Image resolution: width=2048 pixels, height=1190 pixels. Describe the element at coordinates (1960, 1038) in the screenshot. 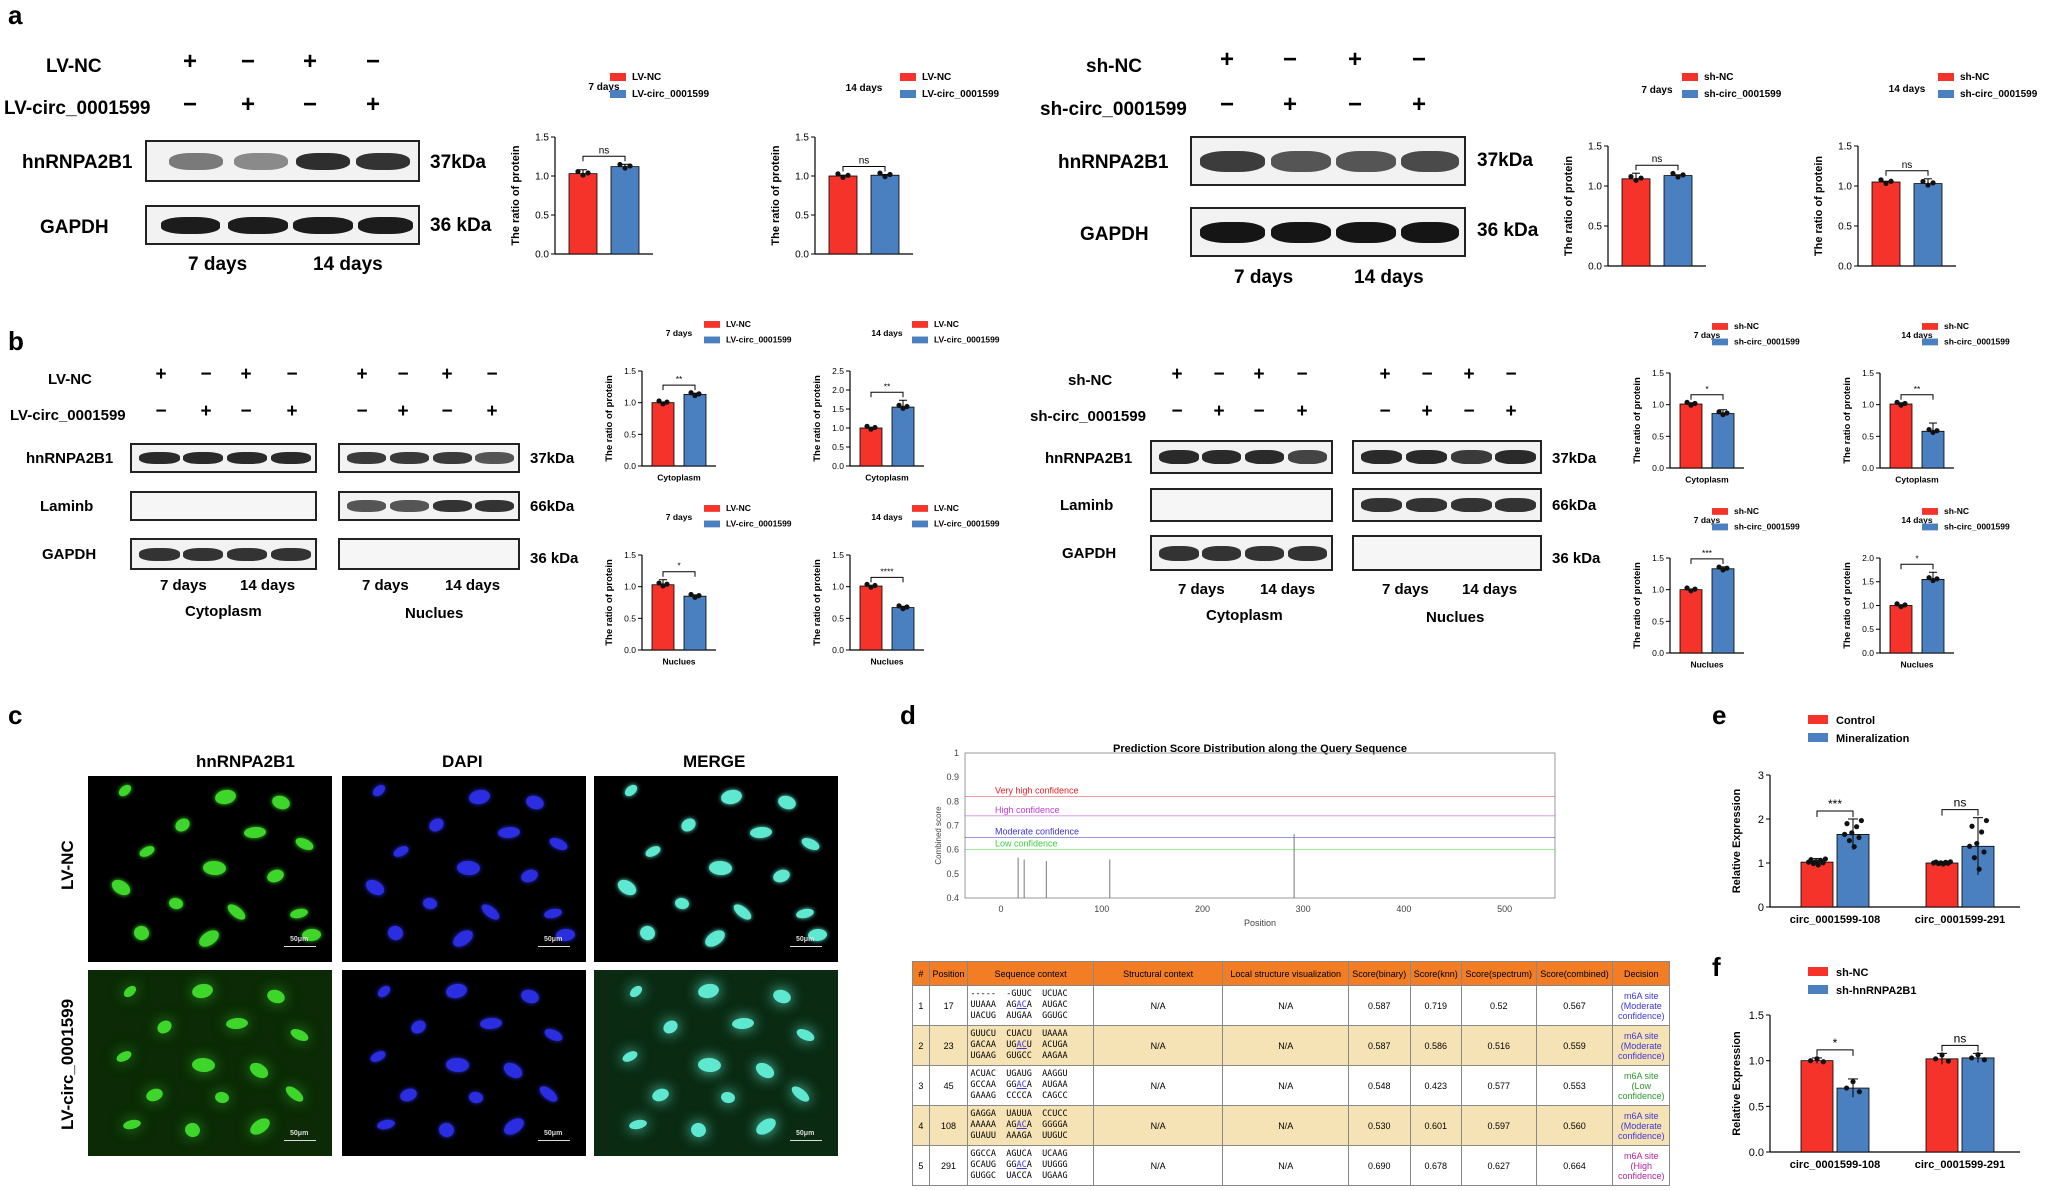

I see `significance-label: ns` at that location.